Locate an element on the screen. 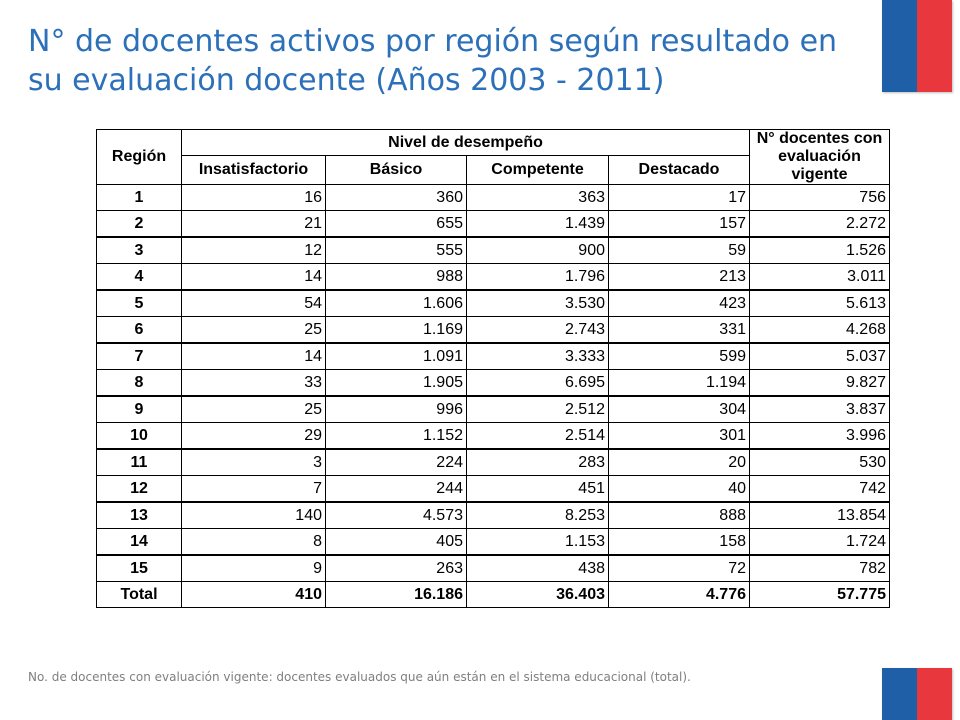 The image size is (960, 720). competente-cell: 1.153 is located at coordinates (537, 542).